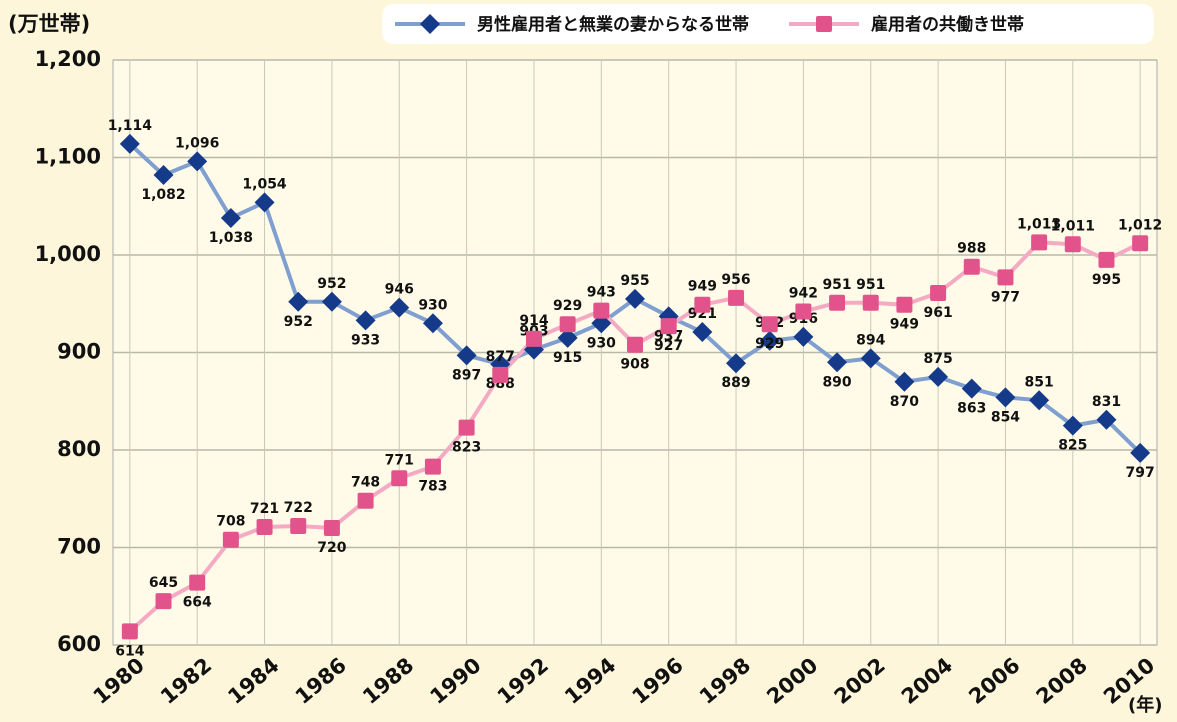 The height and width of the screenshot is (722, 1177). I want to click on data-label: 908, so click(634, 365).